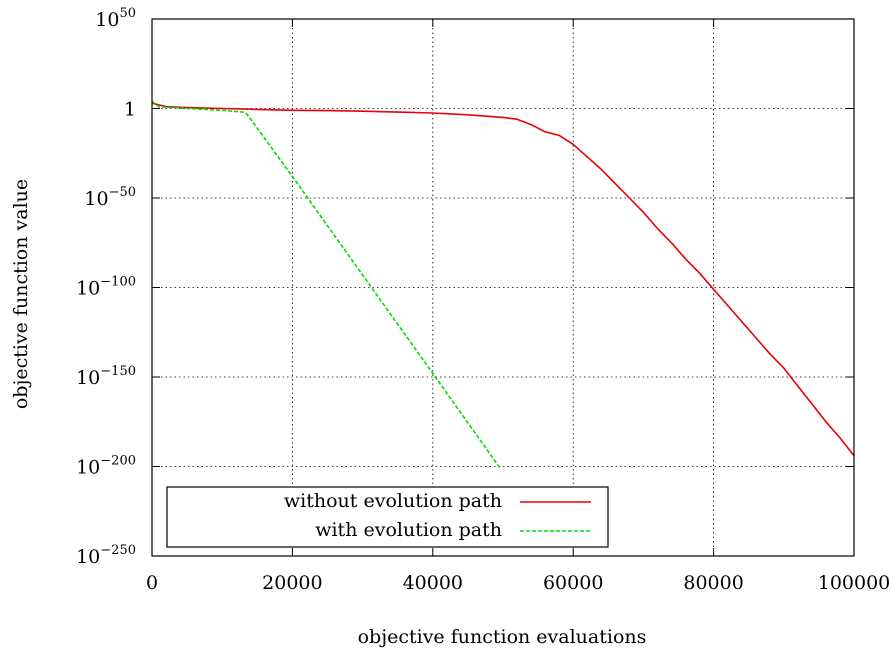 This screenshot has width=890, height=651. What do you see at coordinates (433, 583) in the screenshot?
I see `x-tick-label: 40000` at bounding box center [433, 583].